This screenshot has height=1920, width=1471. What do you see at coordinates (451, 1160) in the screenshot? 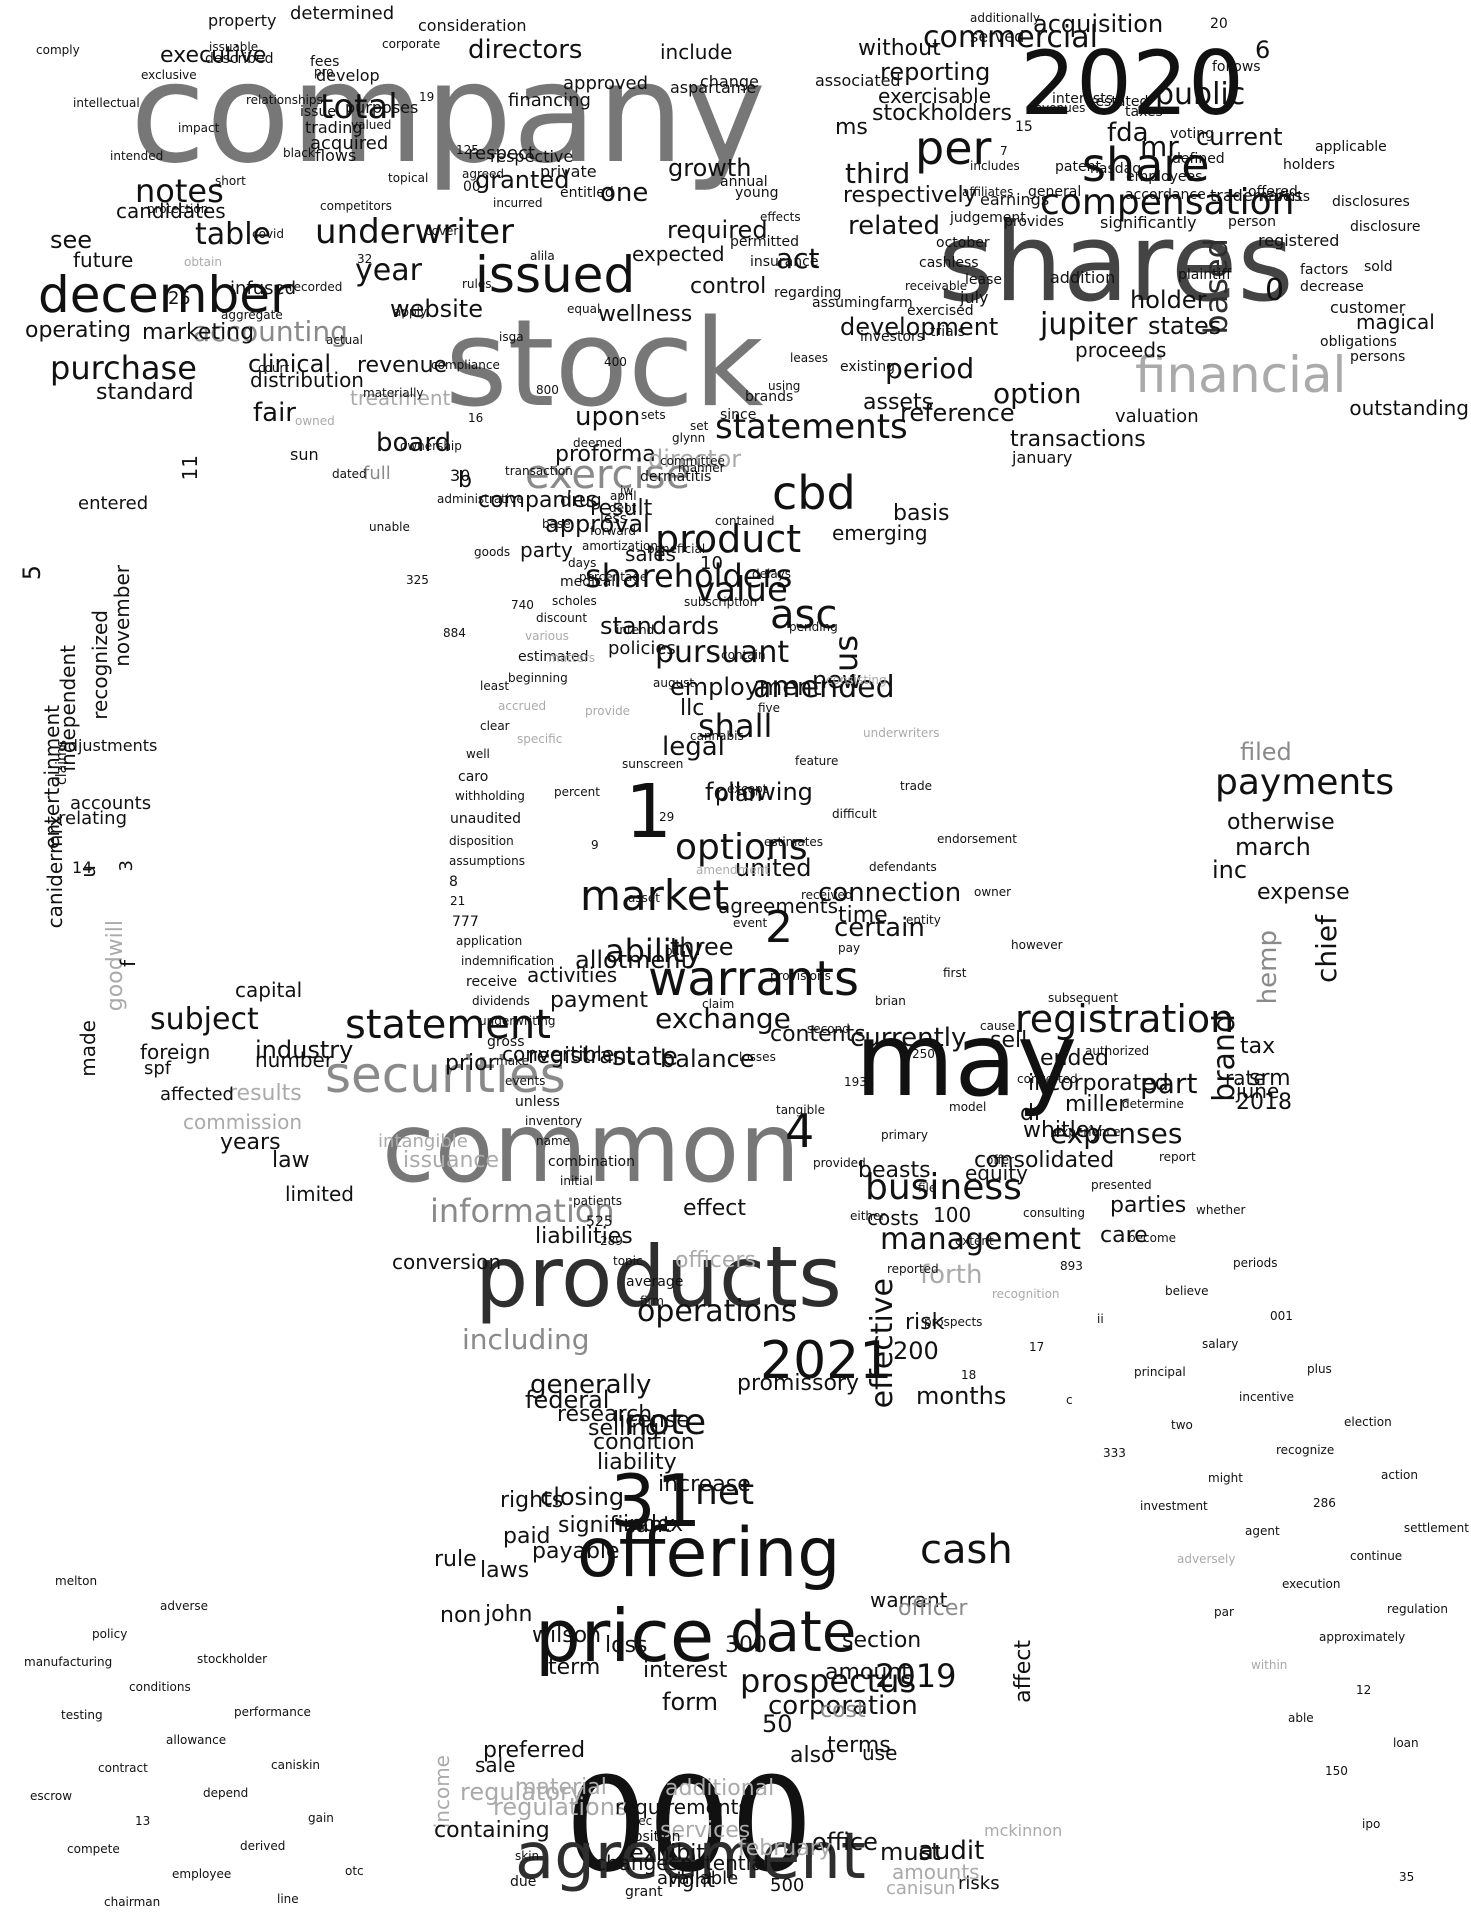
I see `cloud-word: issuance` at bounding box center [451, 1160].